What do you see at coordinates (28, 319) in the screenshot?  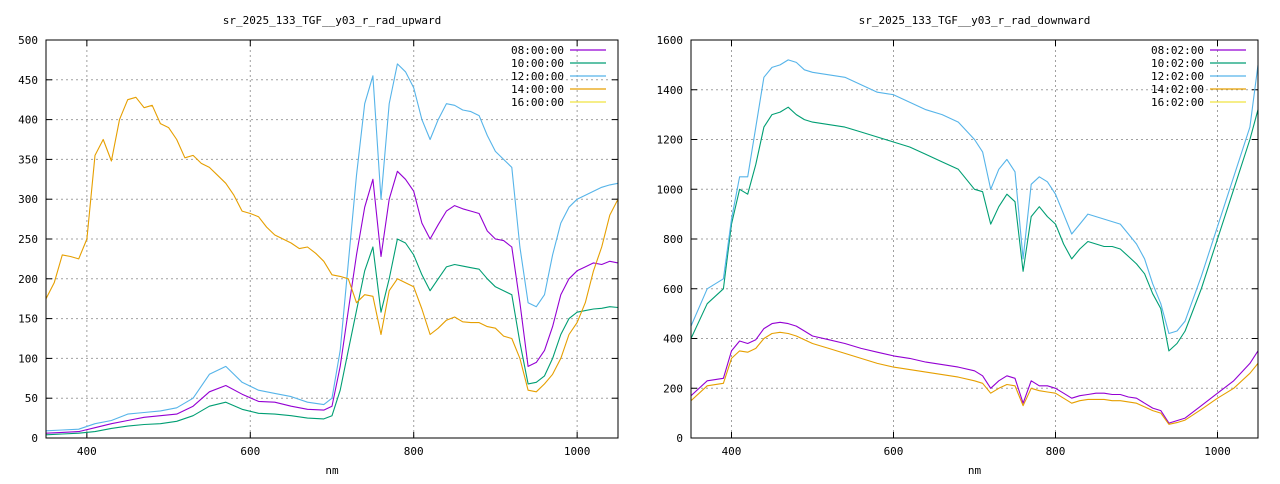 I see `y-tick-label: 150` at bounding box center [28, 319].